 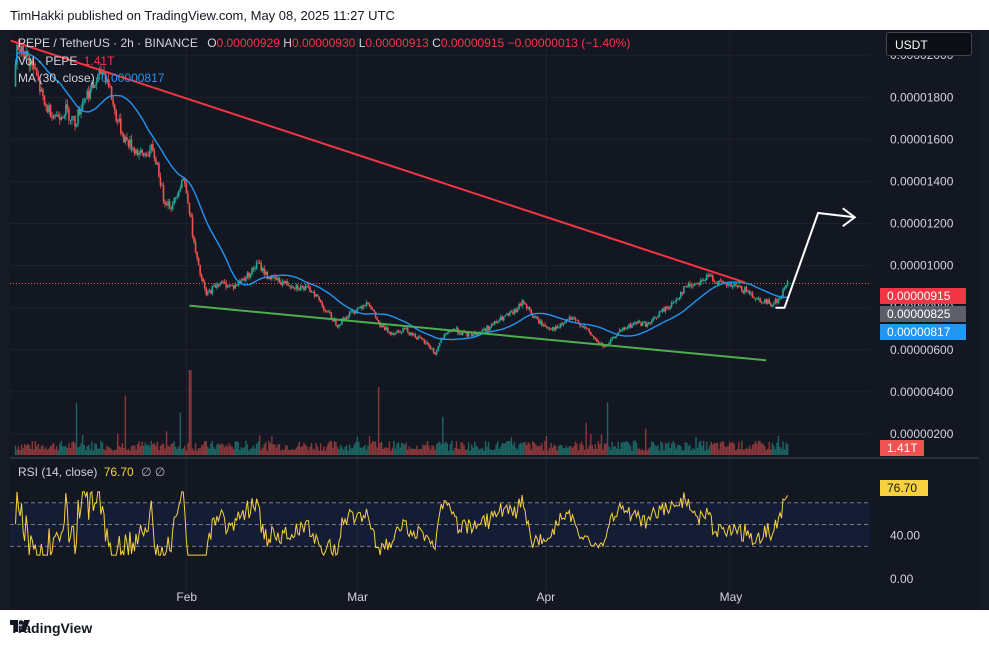 I want to click on volume-label: Vol · PEPE, so click(x=48, y=61).